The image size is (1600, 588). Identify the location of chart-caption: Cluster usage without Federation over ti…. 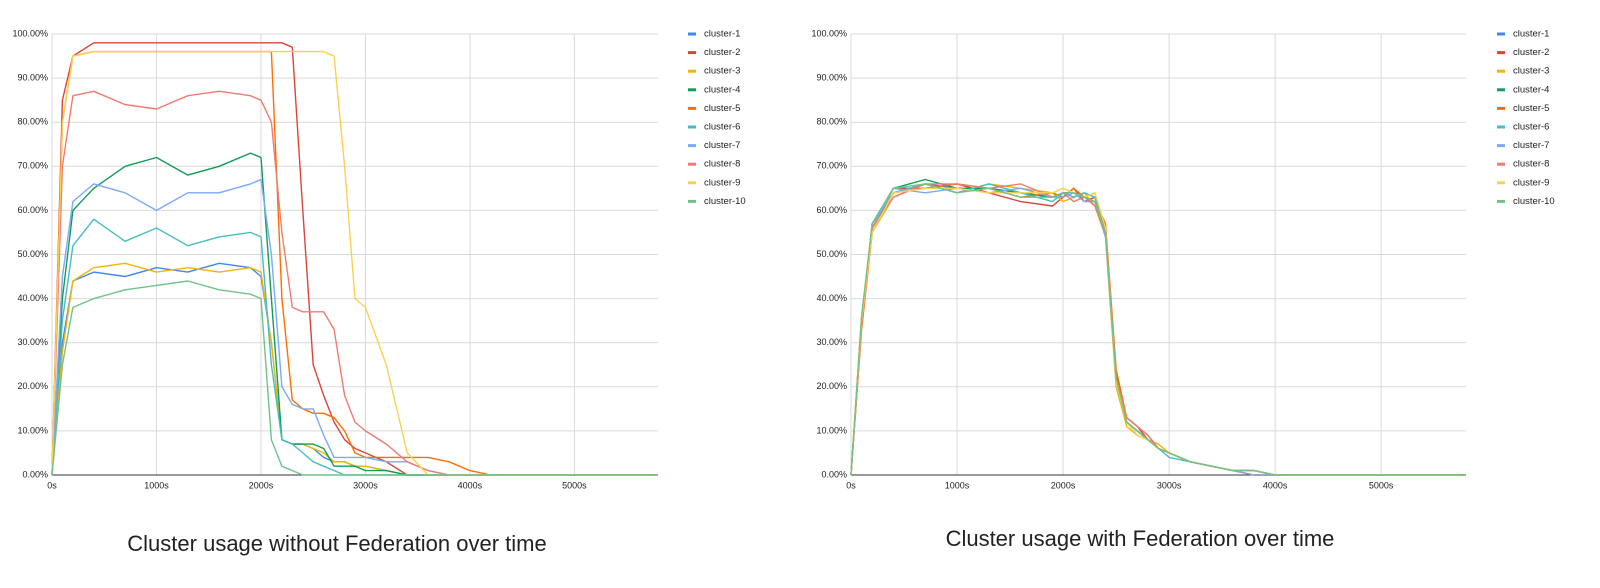
(336, 543).